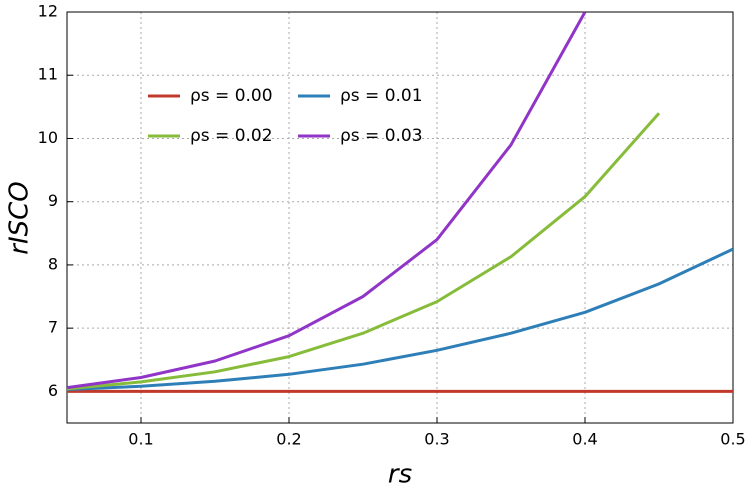  What do you see at coordinates (53, 200) in the screenshot?
I see `y-tick-label: 9` at bounding box center [53, 200].